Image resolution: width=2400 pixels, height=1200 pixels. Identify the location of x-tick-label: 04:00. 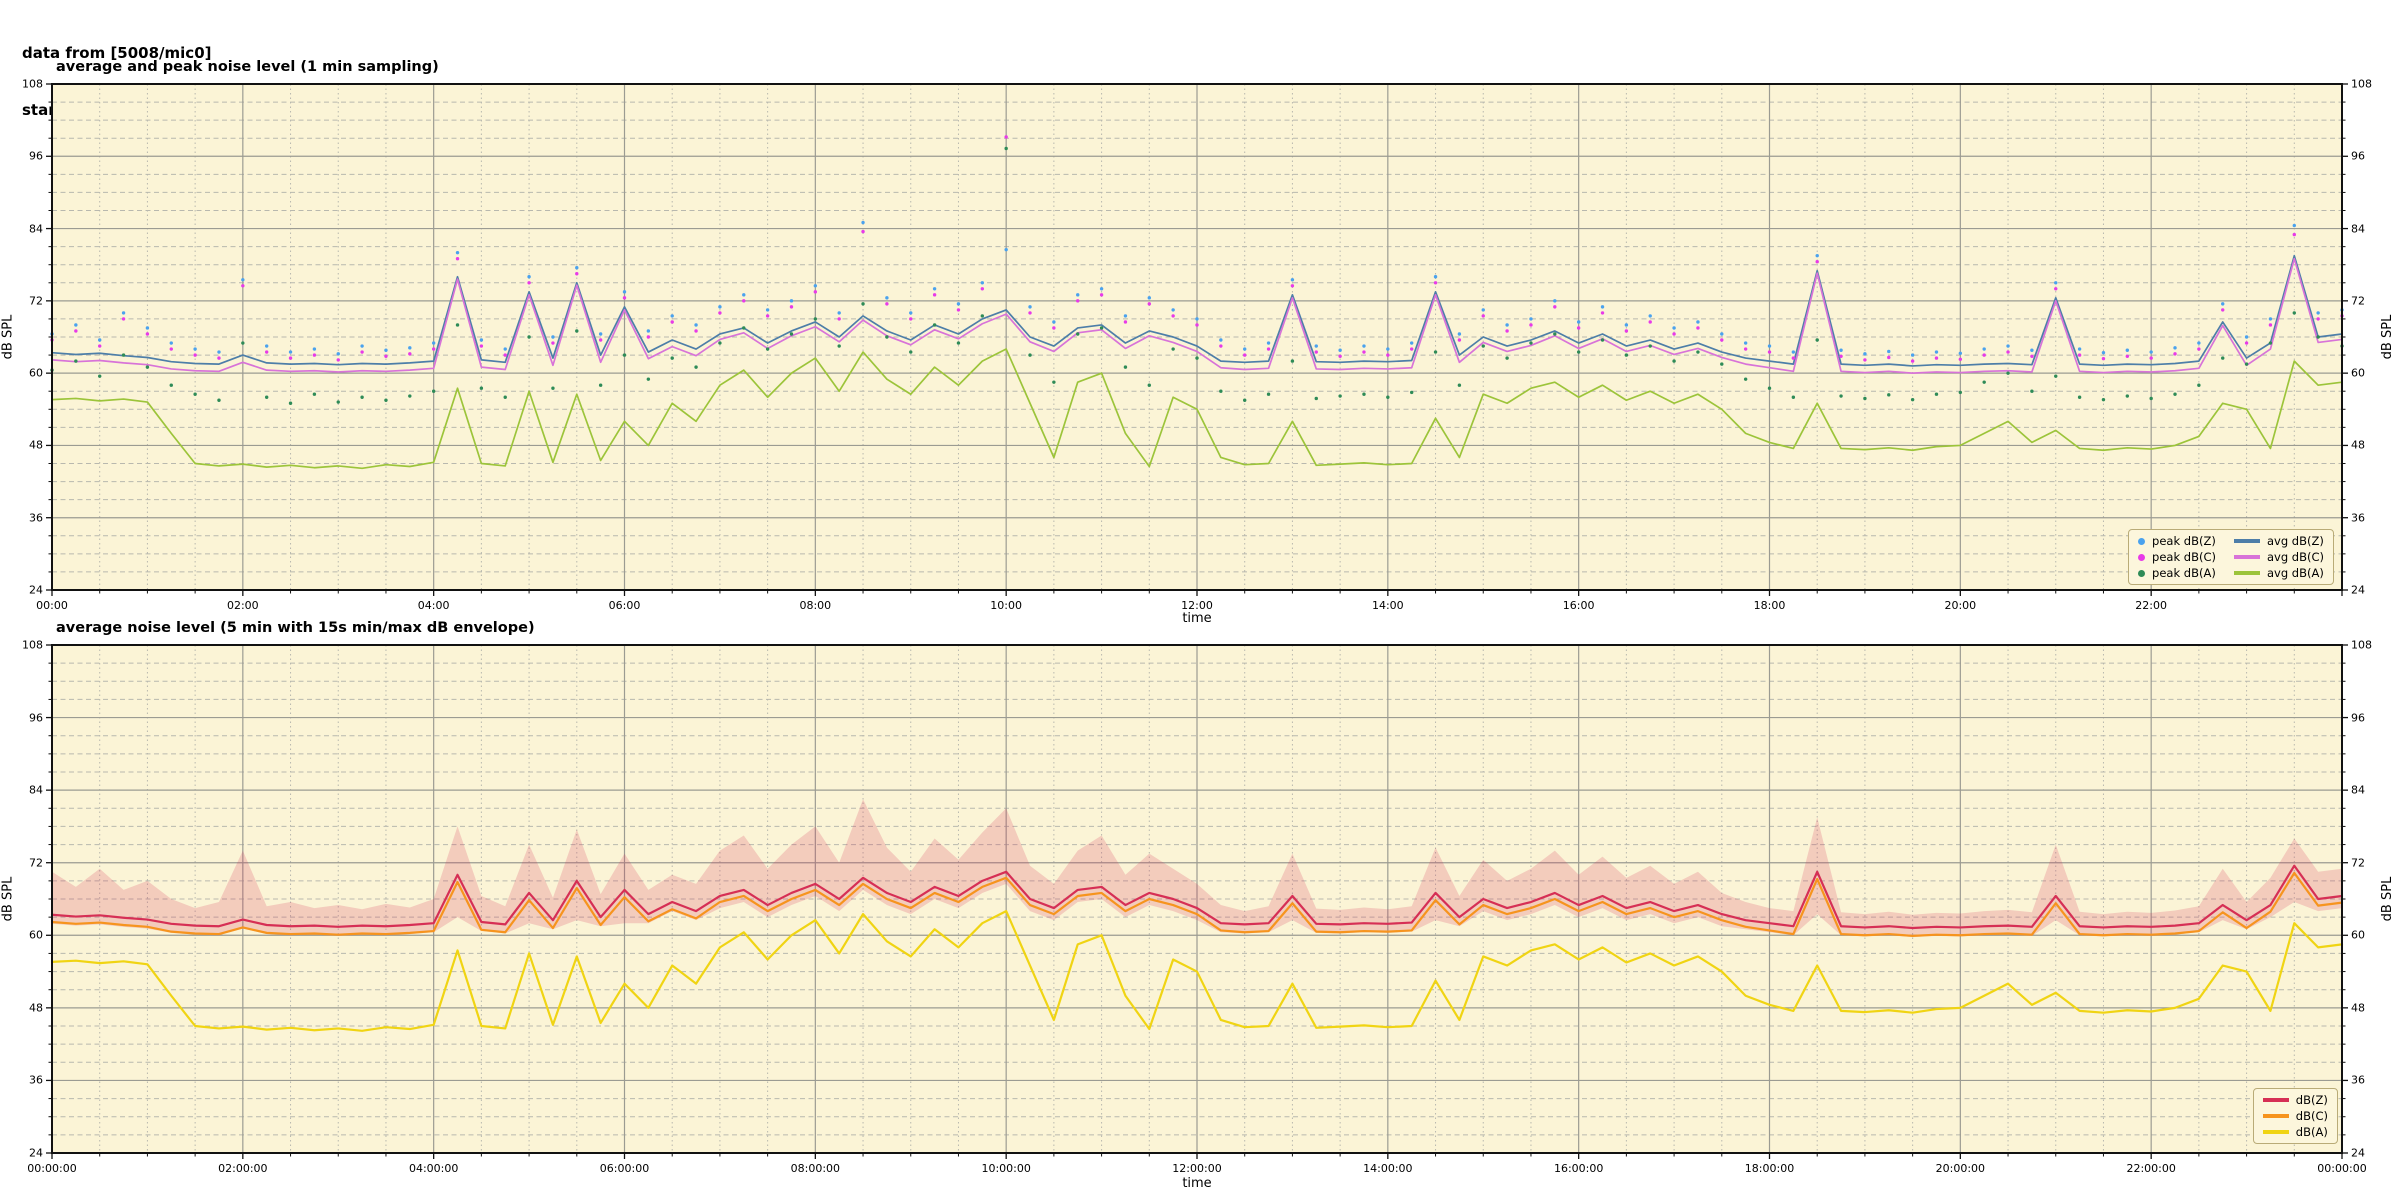
(433, 605).